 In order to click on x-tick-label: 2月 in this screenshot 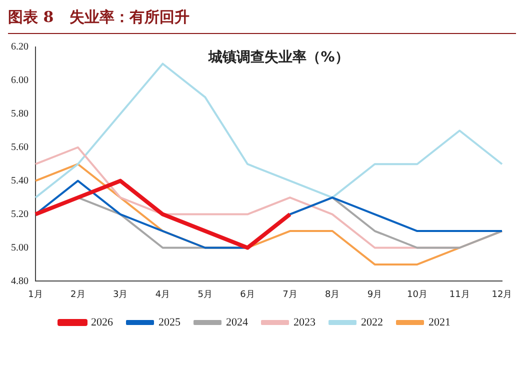, I will do `click(78, 295)`.